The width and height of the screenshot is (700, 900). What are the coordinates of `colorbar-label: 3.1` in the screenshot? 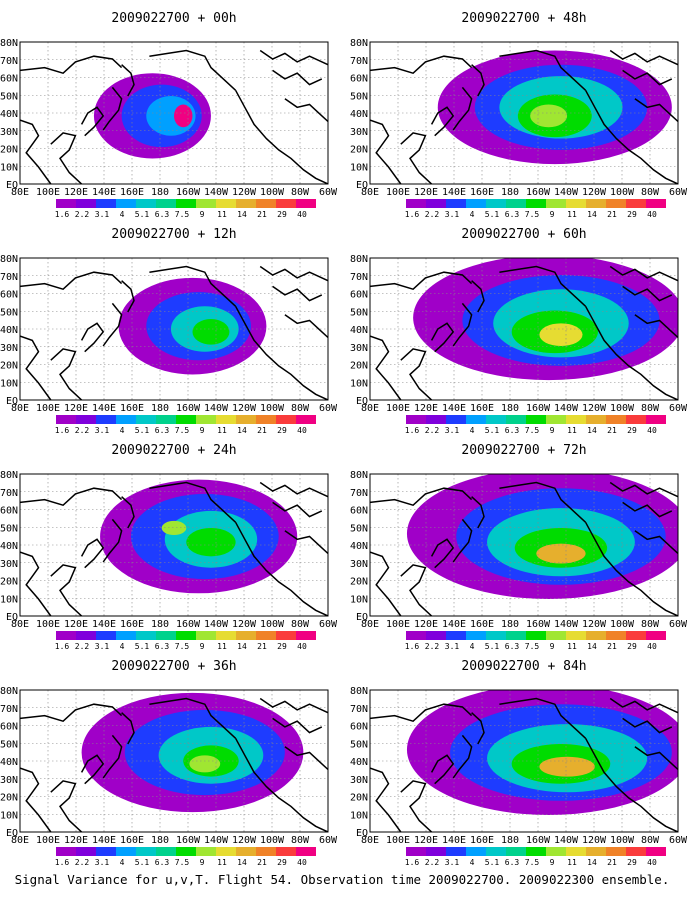 It's located at (102, 430).